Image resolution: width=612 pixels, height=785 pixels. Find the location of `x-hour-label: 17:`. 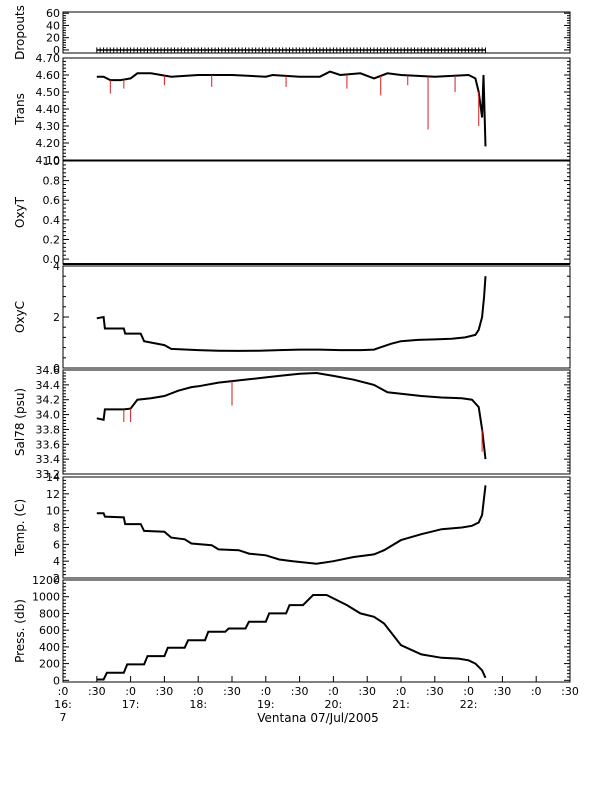

x-hour-label: 17: is located at coordinates (131, 704).